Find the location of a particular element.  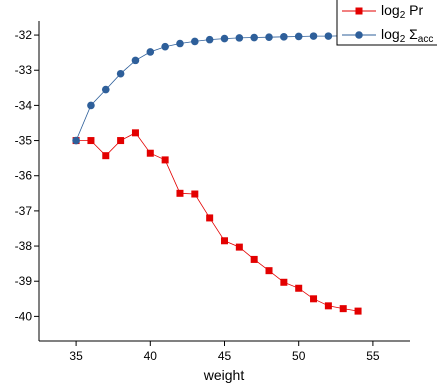

legend-label-sigma: log2 Σacc is located at coordinates (407, 35).